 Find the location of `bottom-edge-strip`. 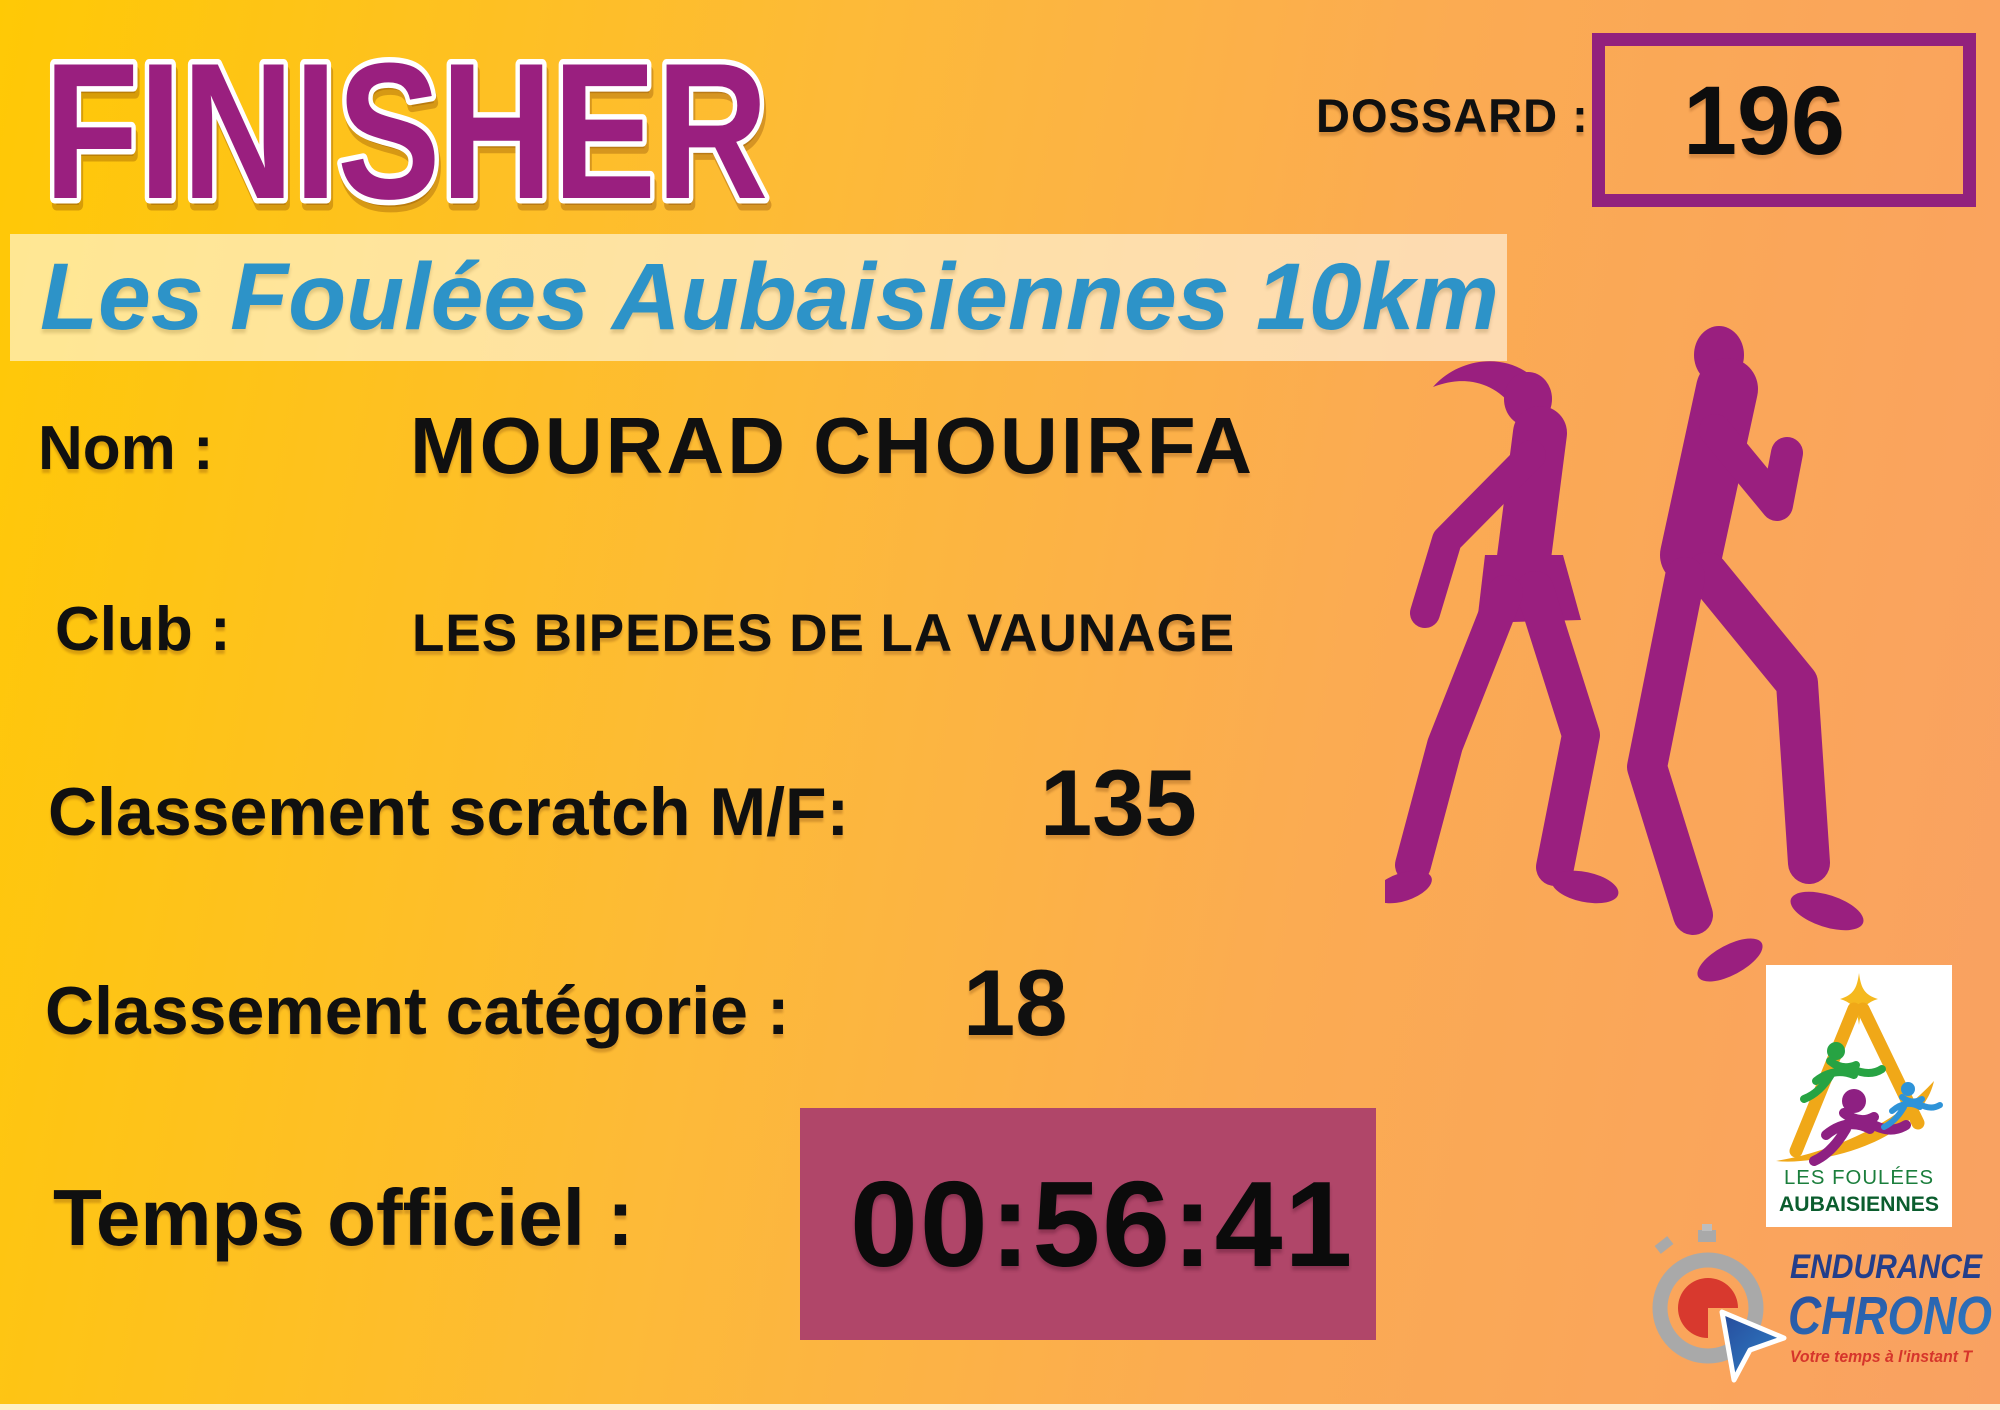

bottom-edge-strip is located at coordinates (1000, 1407).